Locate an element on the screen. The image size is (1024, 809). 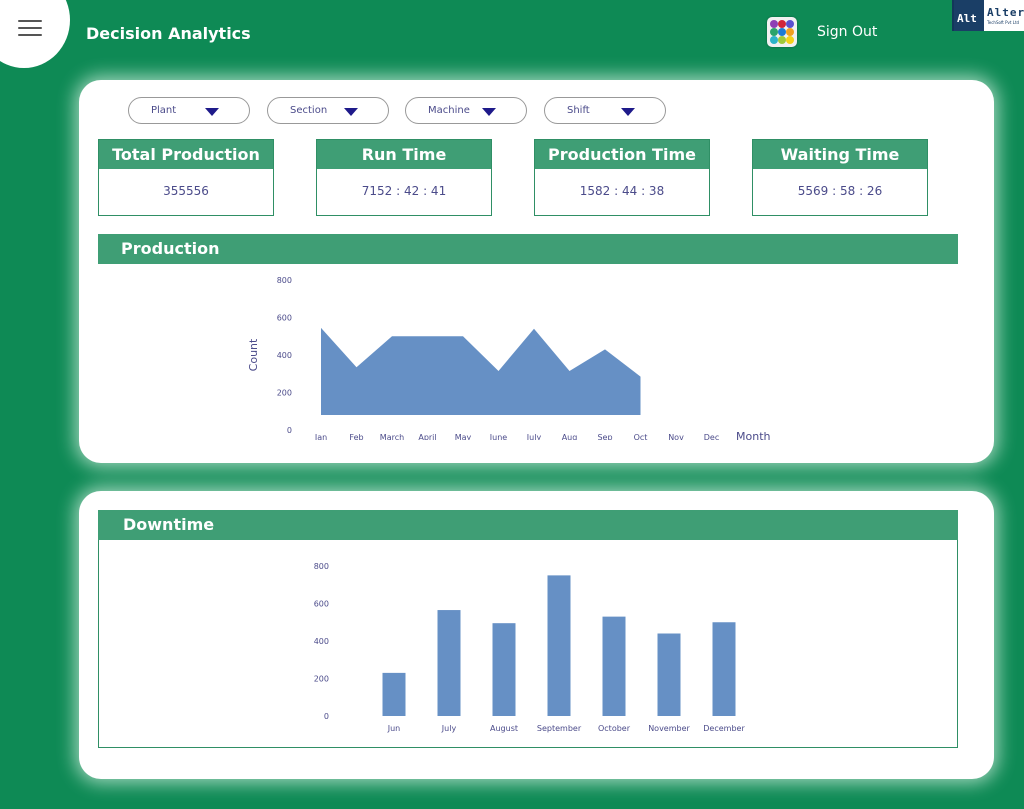
shift-filter: Shift is located at coordinates (605, 110).